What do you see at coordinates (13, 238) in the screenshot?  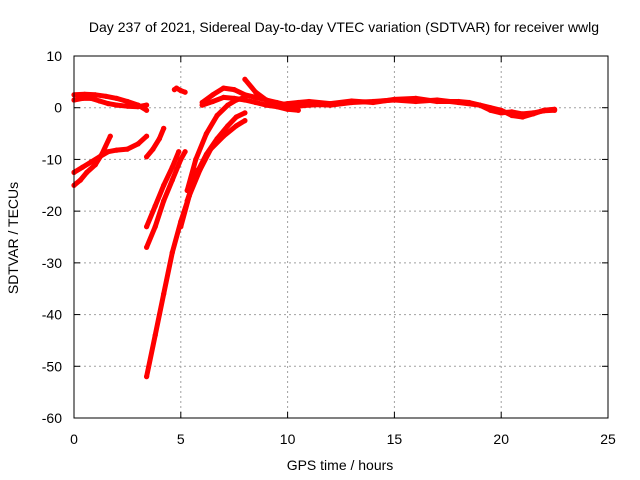 I see `y-axis-title: SDTVAR / TECUs` at bounding box center [13, 238].